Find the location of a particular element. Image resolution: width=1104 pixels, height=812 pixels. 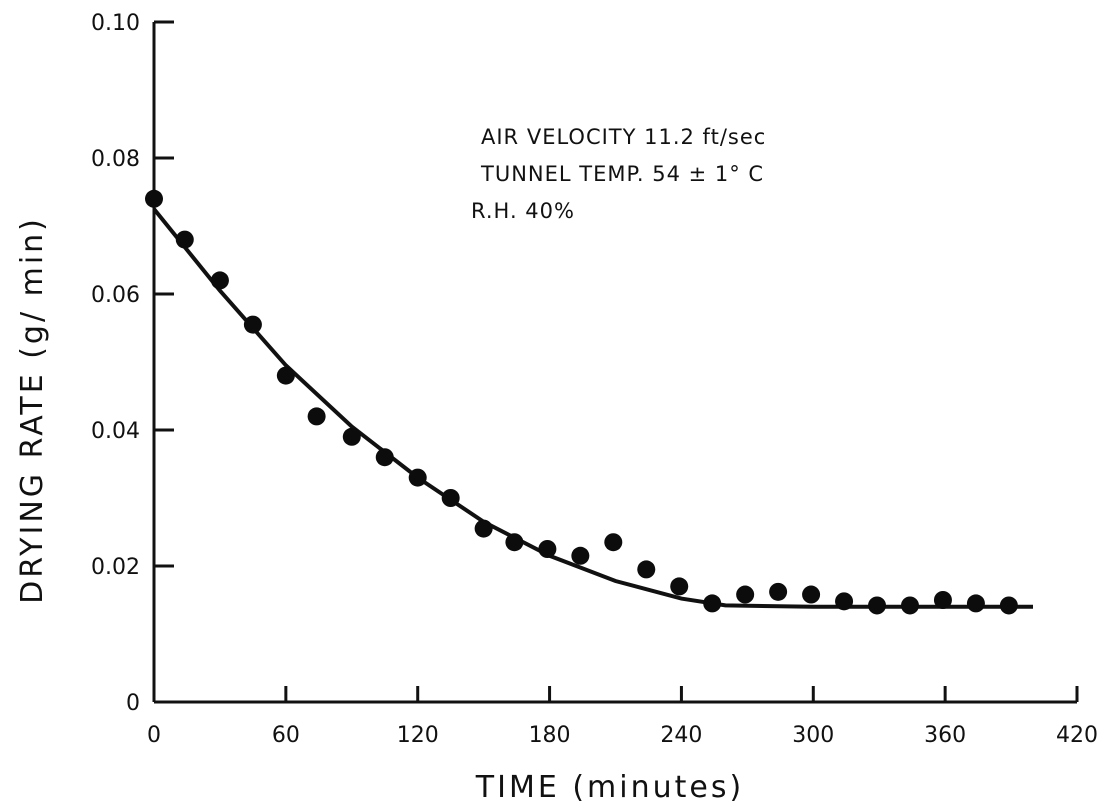

y-tick-label: 0.02 is located at coordinates (115, 567).